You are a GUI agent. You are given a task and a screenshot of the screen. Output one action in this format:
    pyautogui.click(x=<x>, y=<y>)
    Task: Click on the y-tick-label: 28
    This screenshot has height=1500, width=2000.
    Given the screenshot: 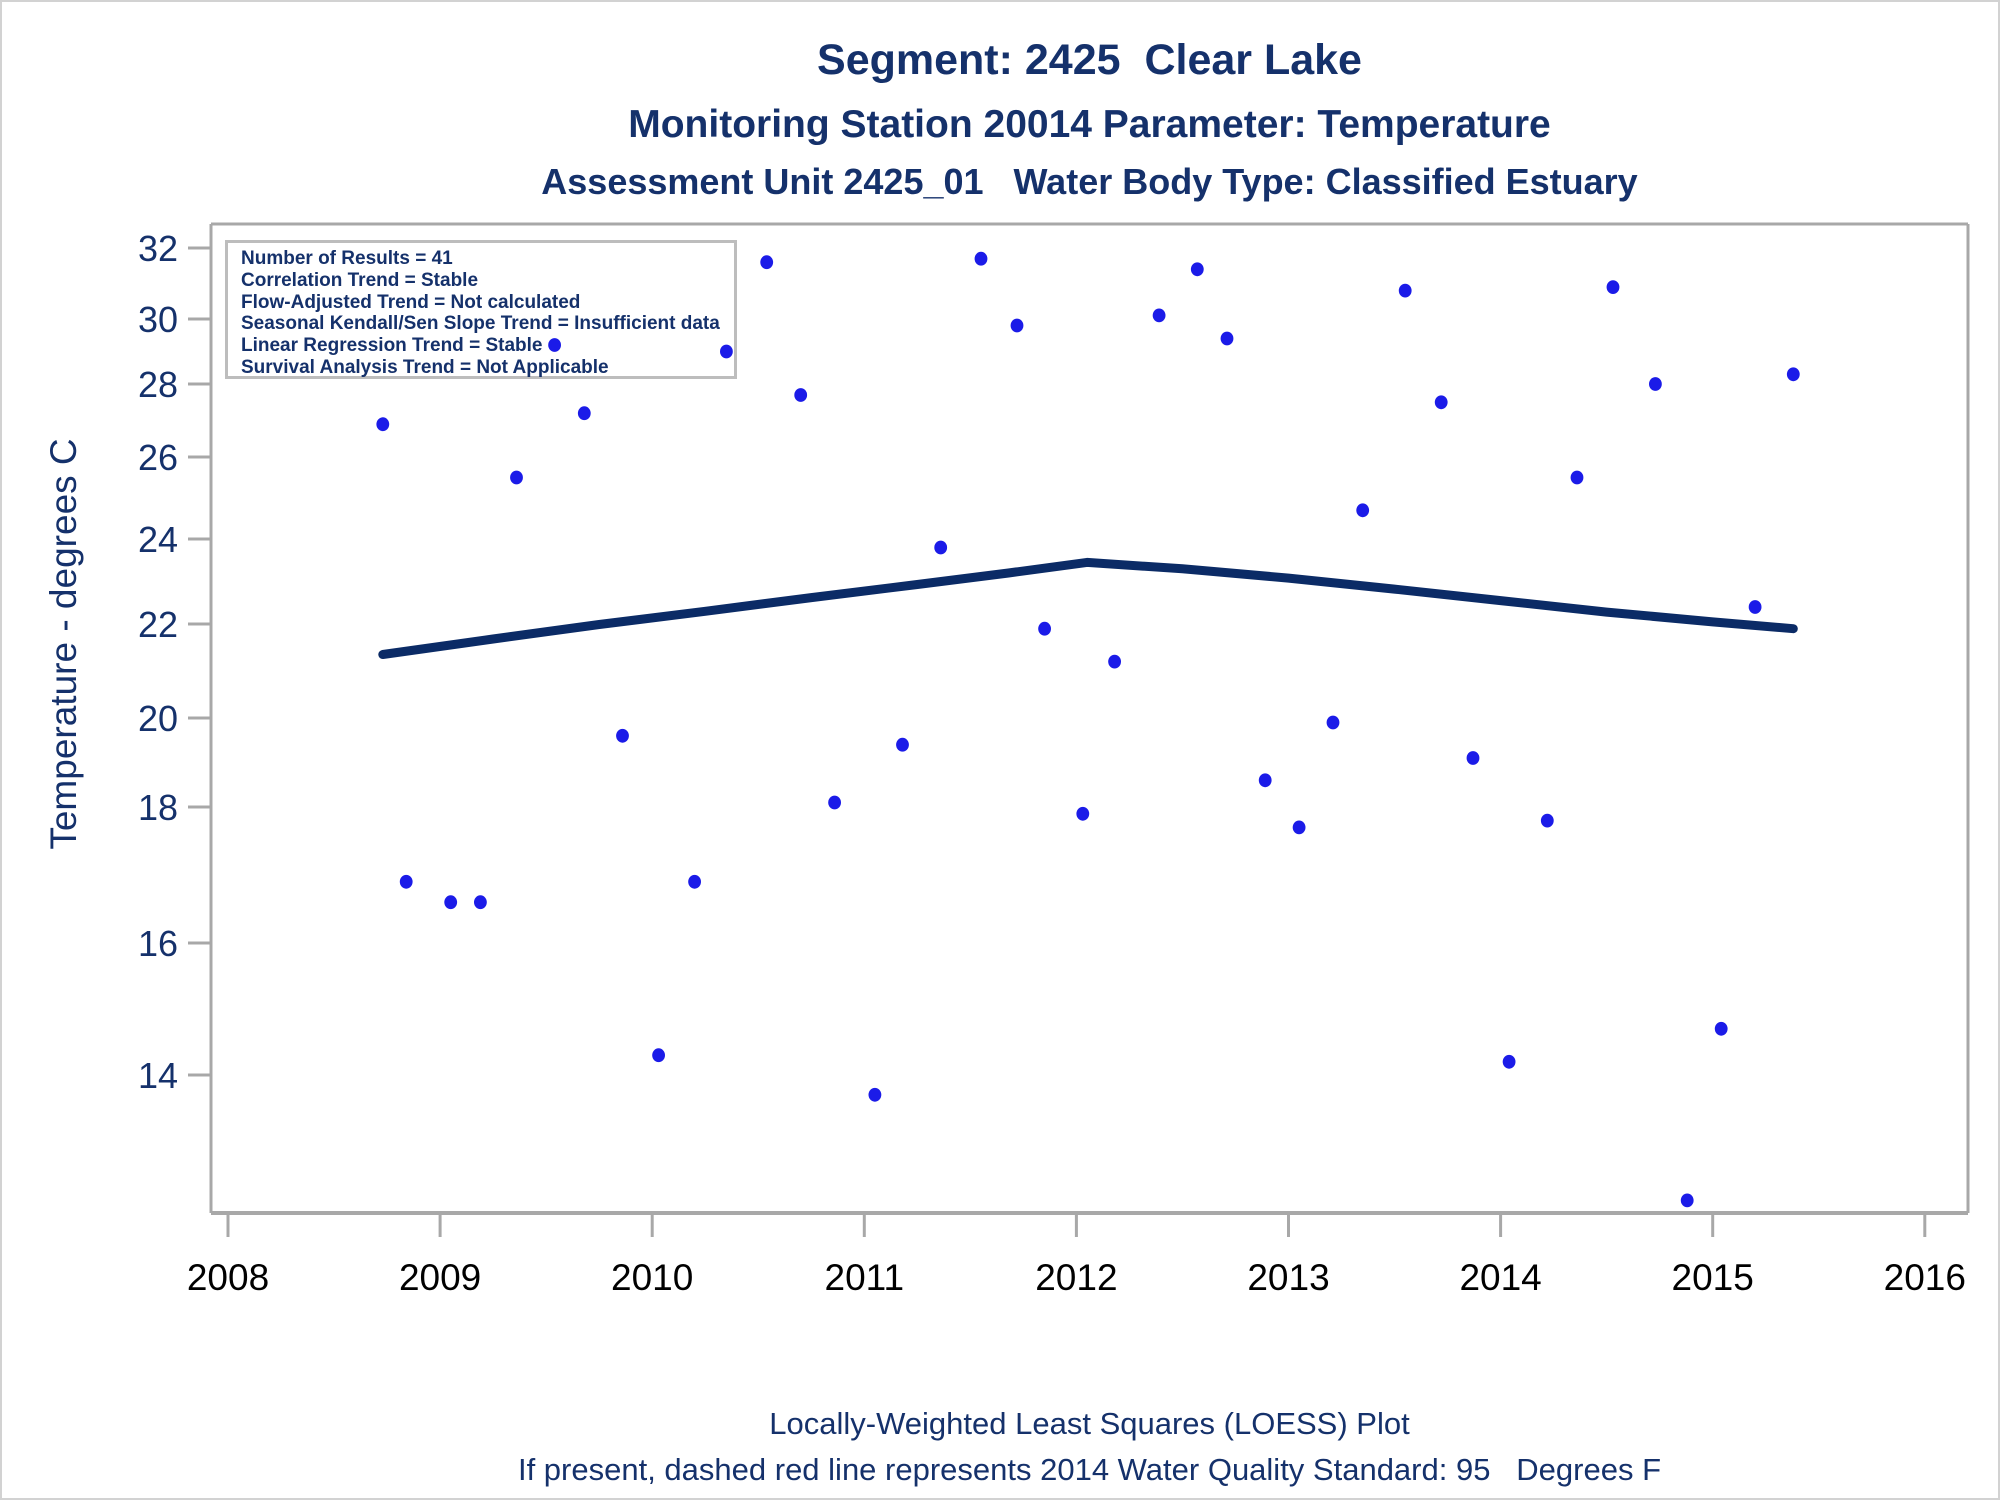 What is the action you would take?
    pyautogui.click(x=158, y=384)
    